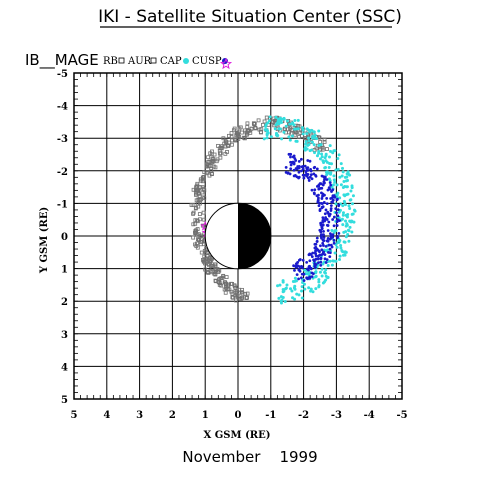  What do you see at coordinates (250, 17) in the screenshot?
I see `page-title: IKI - Satellite Situation Center (SSC)` at bounding box center [250, 17].